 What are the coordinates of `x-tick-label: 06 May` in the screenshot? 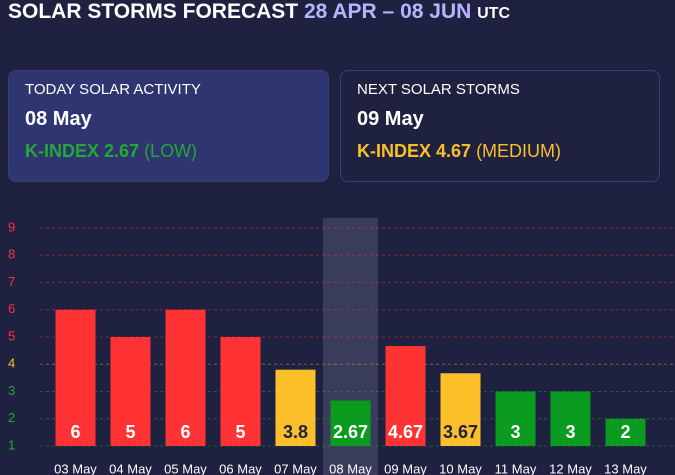 It's located at (240, 468).